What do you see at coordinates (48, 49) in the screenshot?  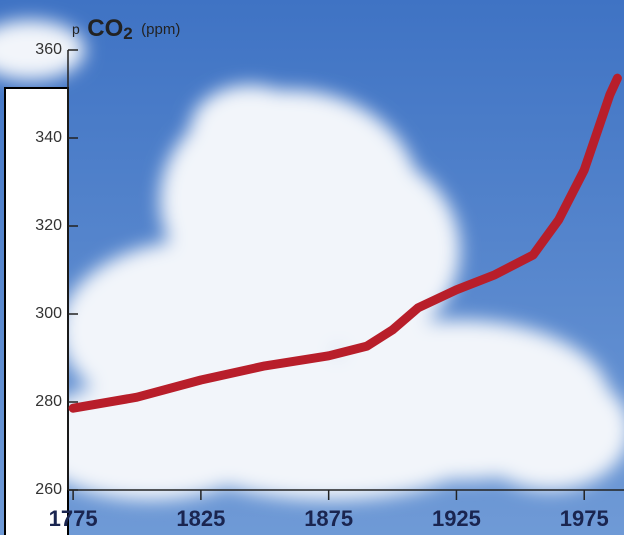 I see `y-tick-label: 360` at bounding box center [48, 49].